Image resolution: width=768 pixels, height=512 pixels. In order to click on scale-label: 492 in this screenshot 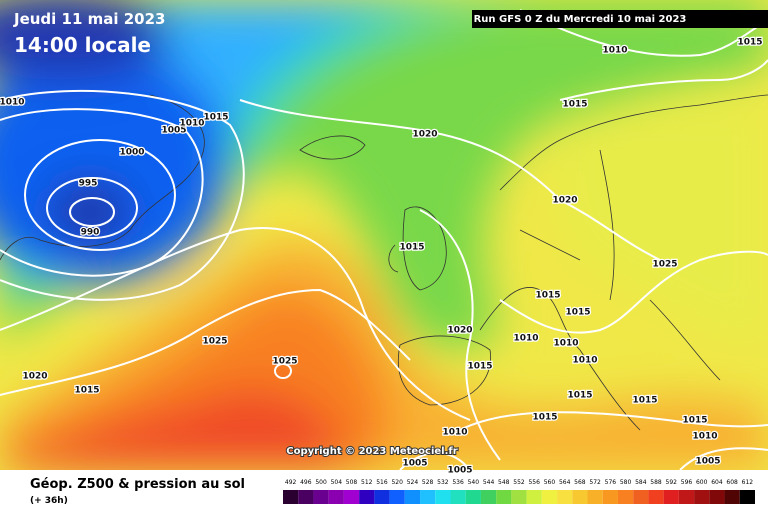, I will do `click(291, 482)`.